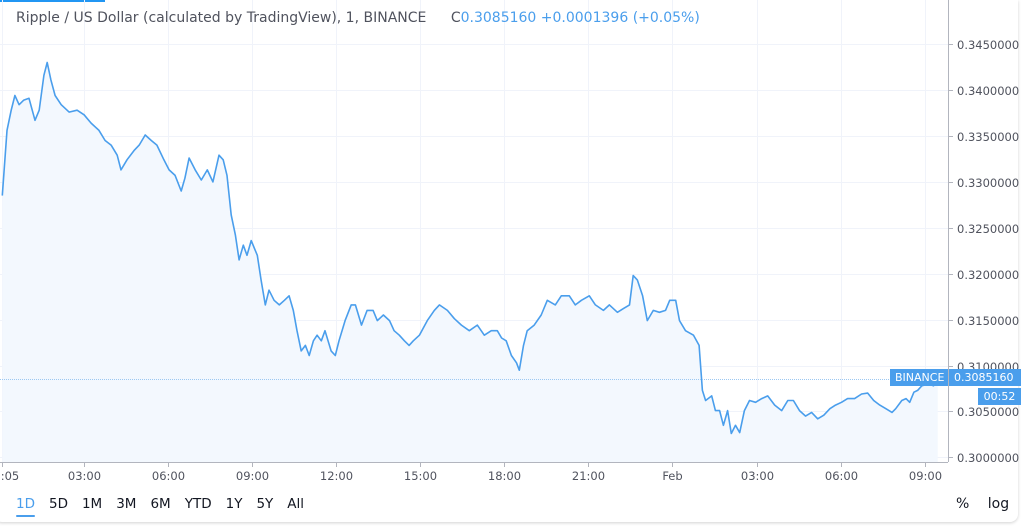 The height and width of the screenshot is (528, 1024). What do you see at coordinates (963, 504) in the screenshot?
I see `percent-scale-button: %` at bounding box center [963, 504].